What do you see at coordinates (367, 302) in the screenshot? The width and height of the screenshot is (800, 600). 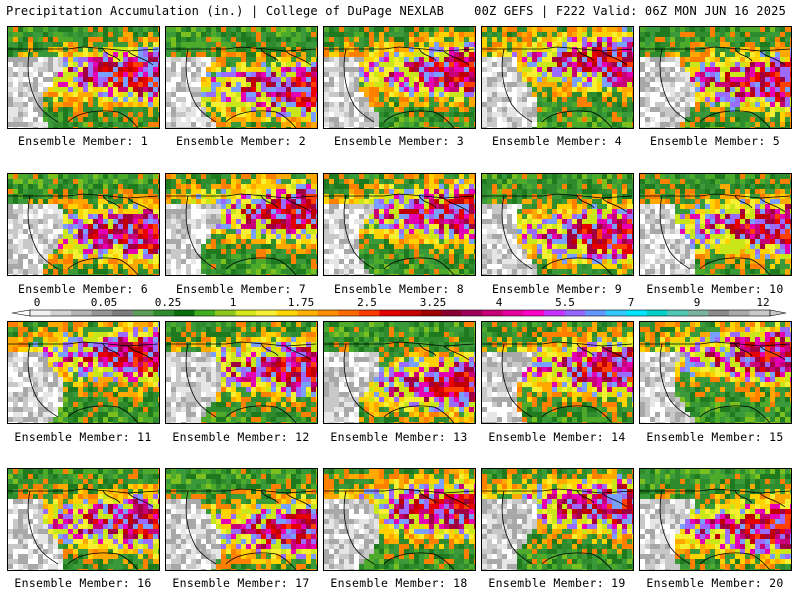 I see `colorbar-tick-label: 2.5` at bounding box center [367, 302].